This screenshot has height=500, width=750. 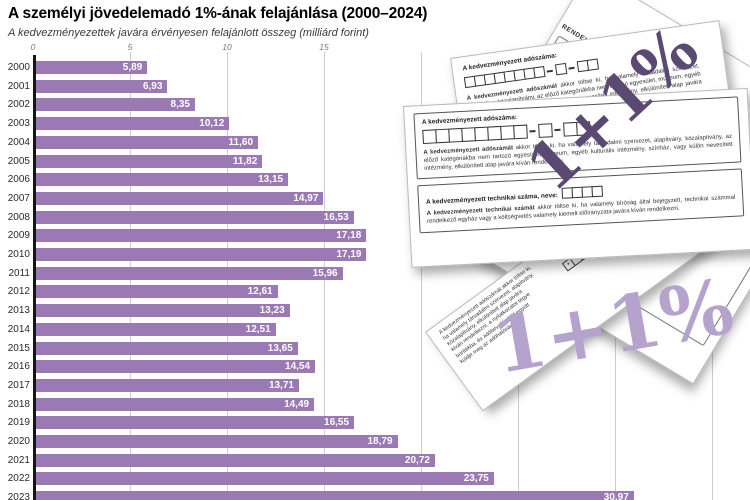 I want to click on bar: 13,15, so click(x=162, y=180).